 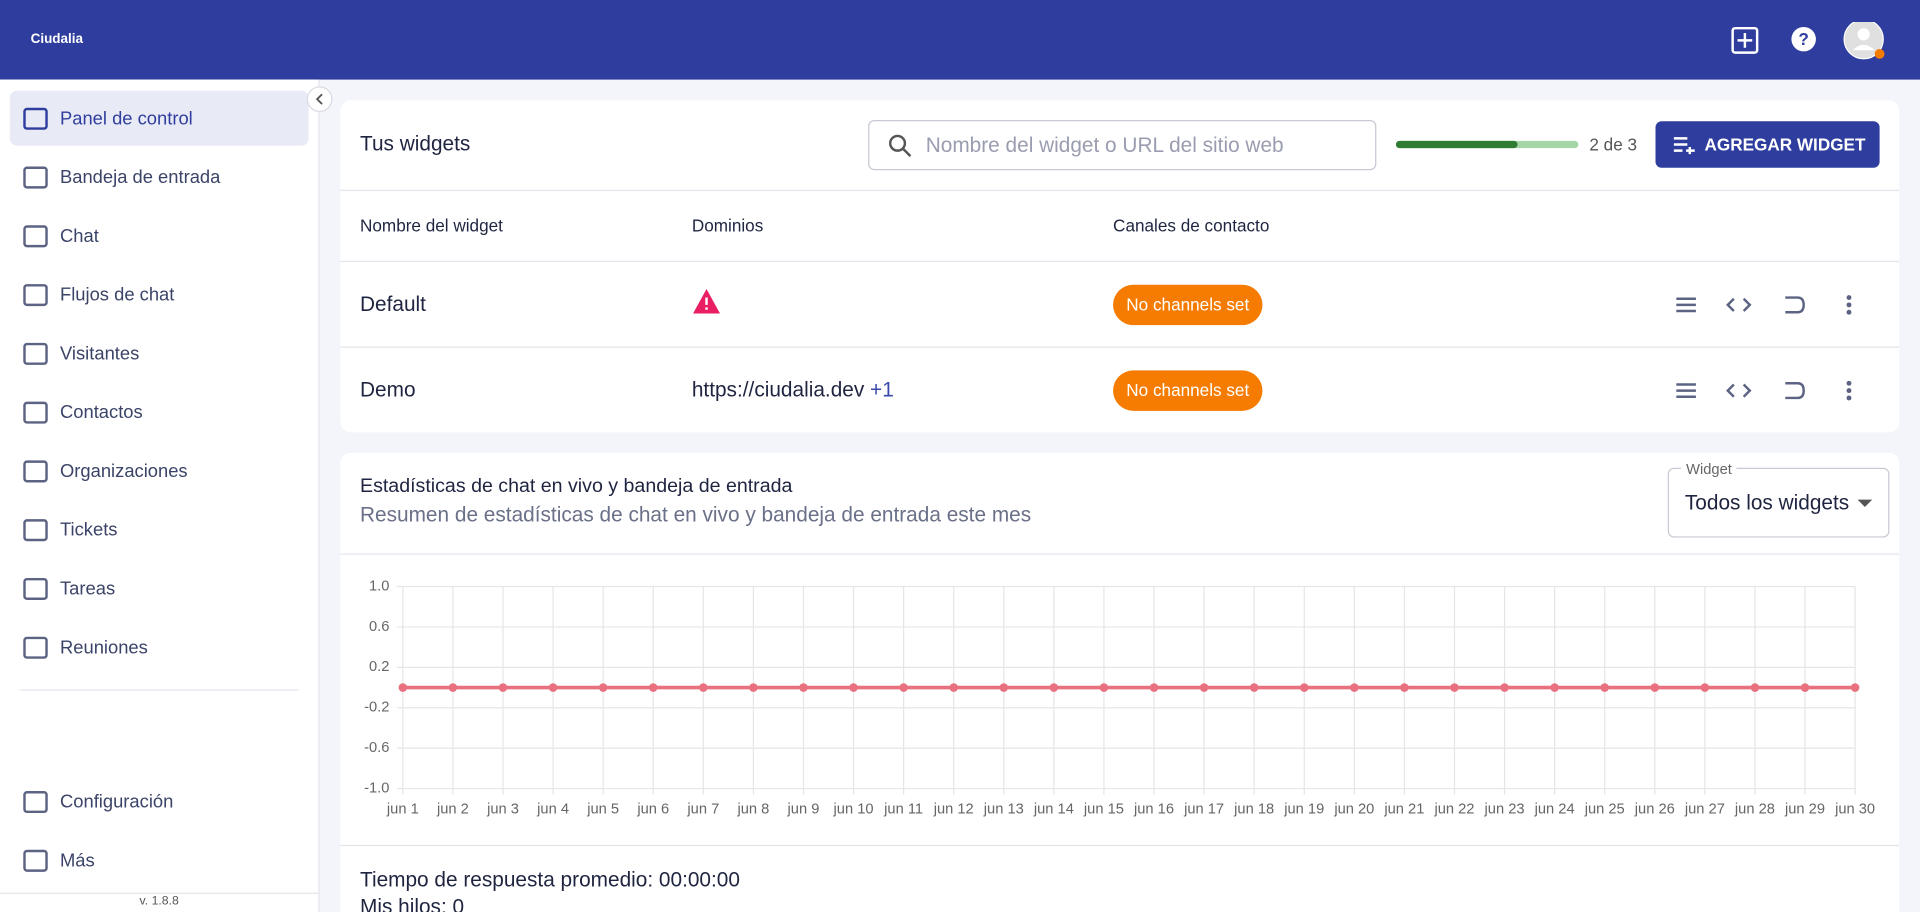 I want to click on search-box: Nombre del widget o URL del sitio web, so click(x=1122, y=145).